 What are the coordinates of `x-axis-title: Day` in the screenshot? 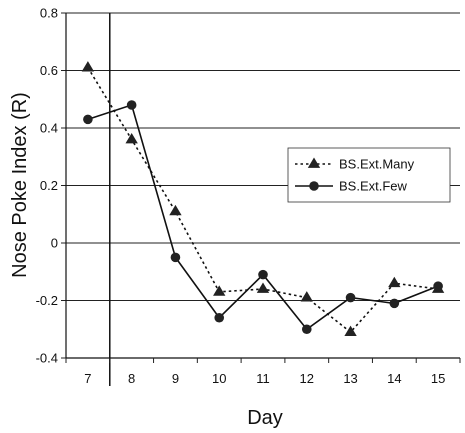 It's located at (265, 418).